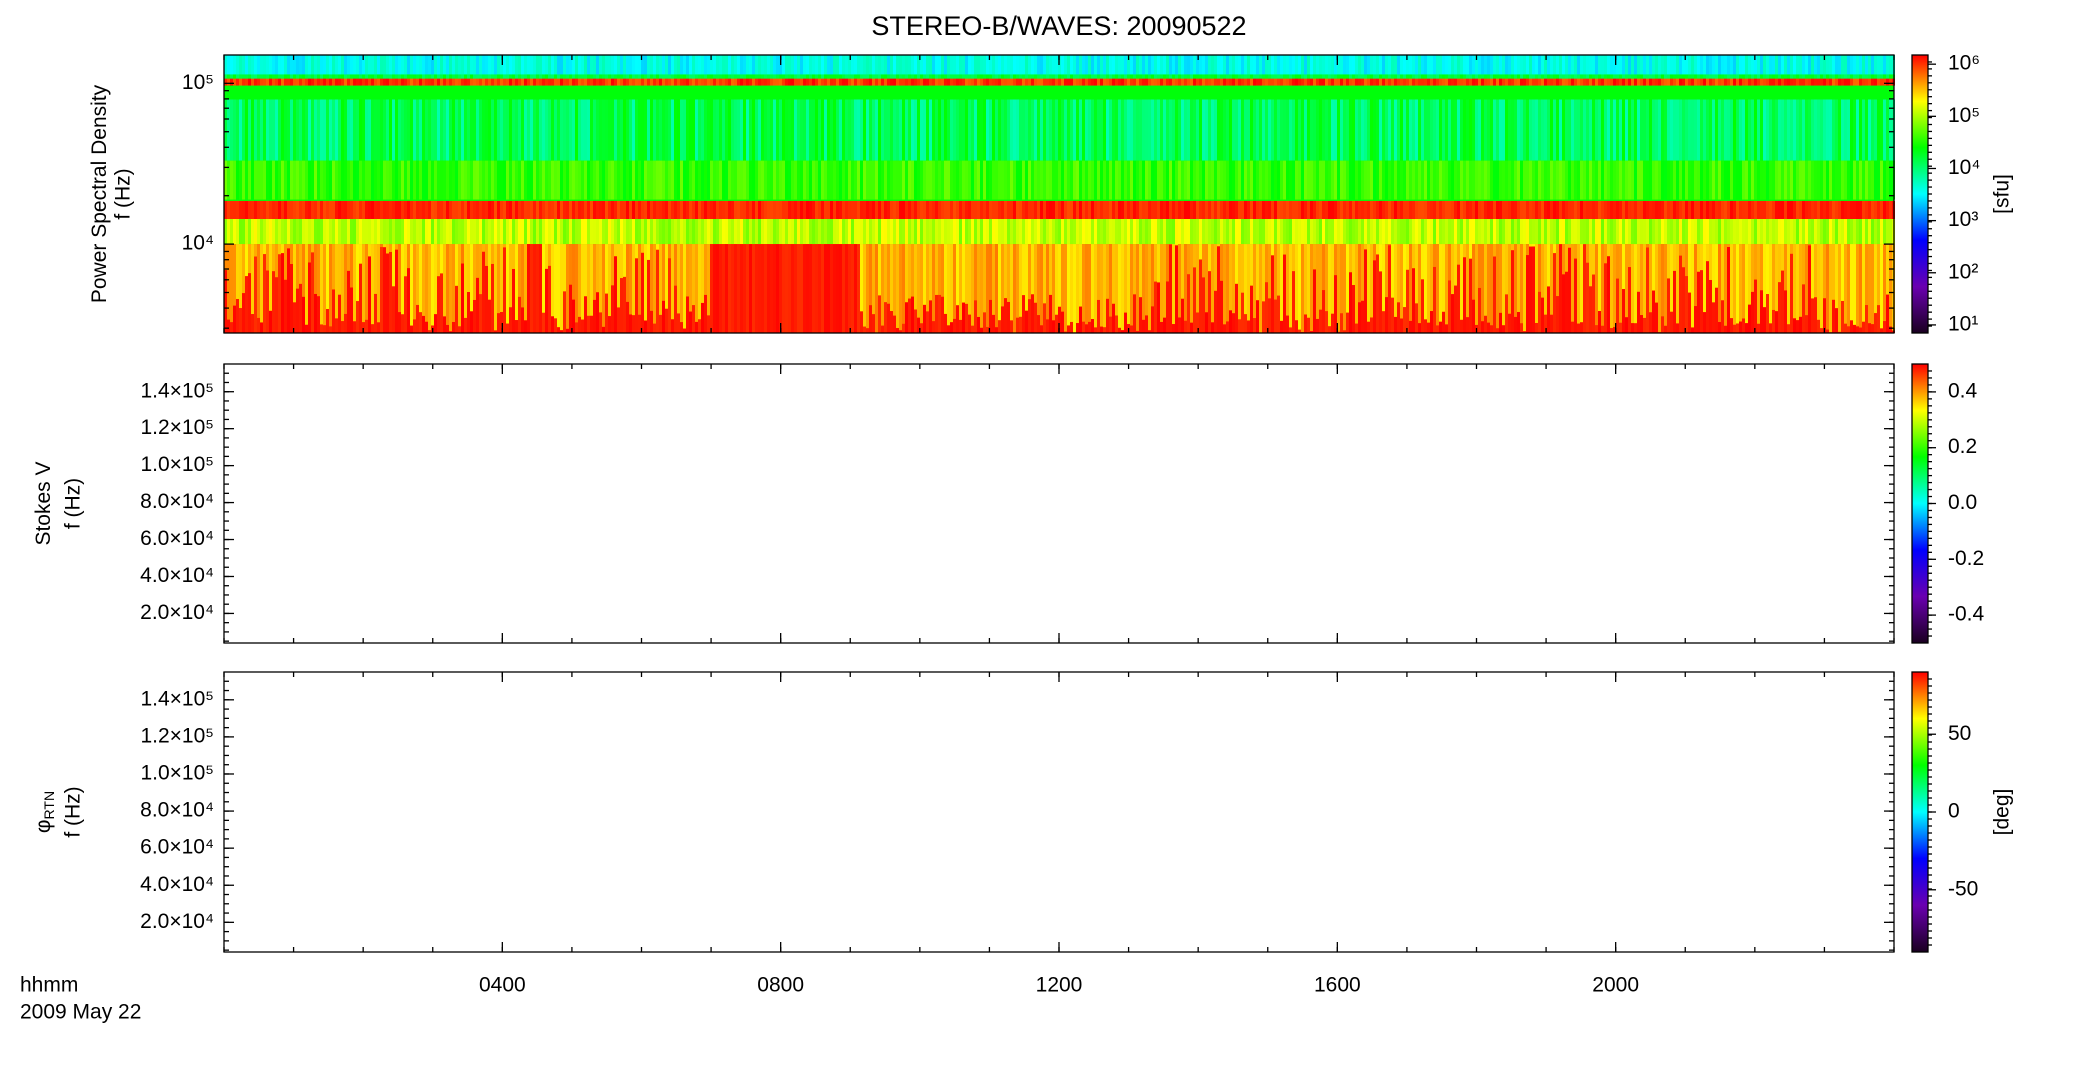 The width and height of the screenshot is (2096, 1080). What do you see at coordinates (1964, 167) in the screenshot?
I see `colorbar-tick-label: 10⁴` at bounding box center [1964, 167].